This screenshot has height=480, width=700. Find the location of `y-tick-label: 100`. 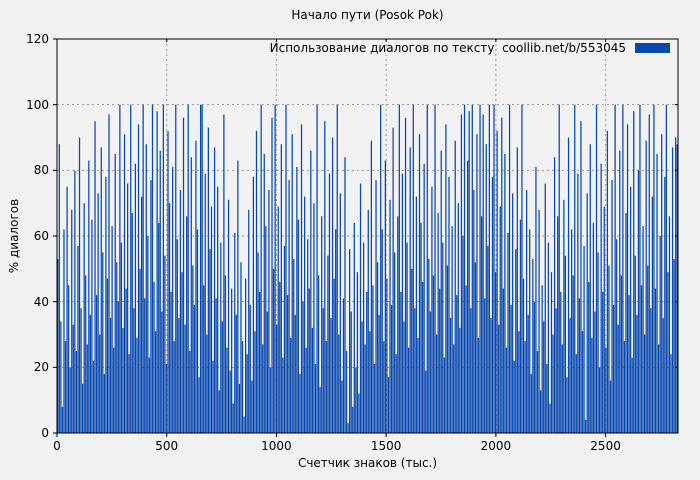

y-tick-label: 100 is located at coordinates (37, 104).